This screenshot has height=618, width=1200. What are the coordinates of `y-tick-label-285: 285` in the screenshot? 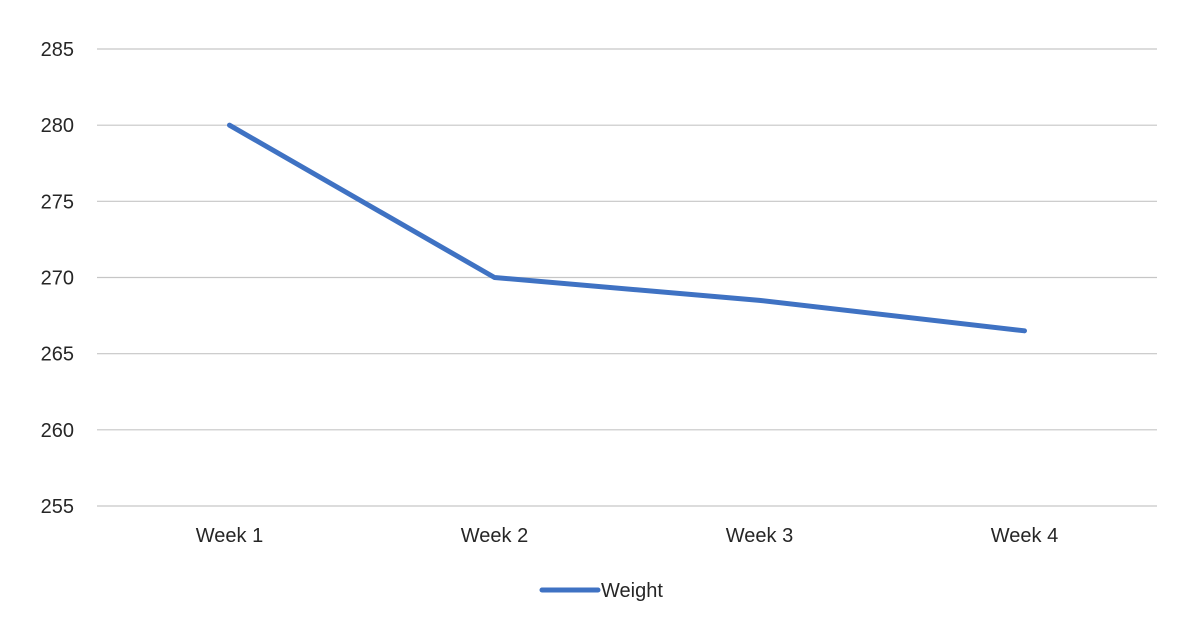 It's located at (57, 50).